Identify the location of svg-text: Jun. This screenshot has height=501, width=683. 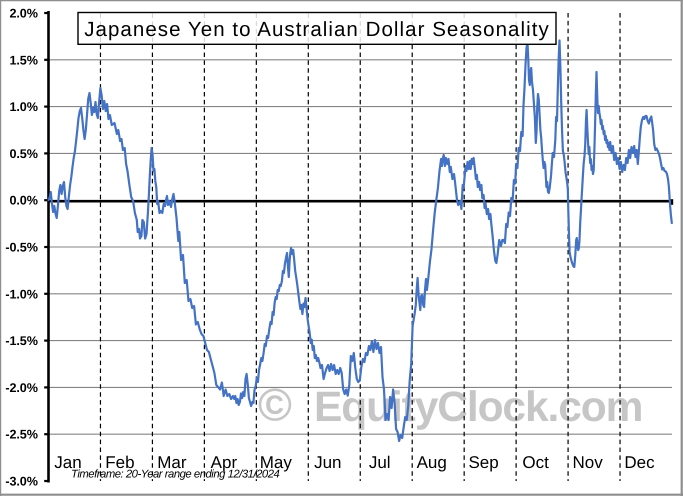
(327, 462).